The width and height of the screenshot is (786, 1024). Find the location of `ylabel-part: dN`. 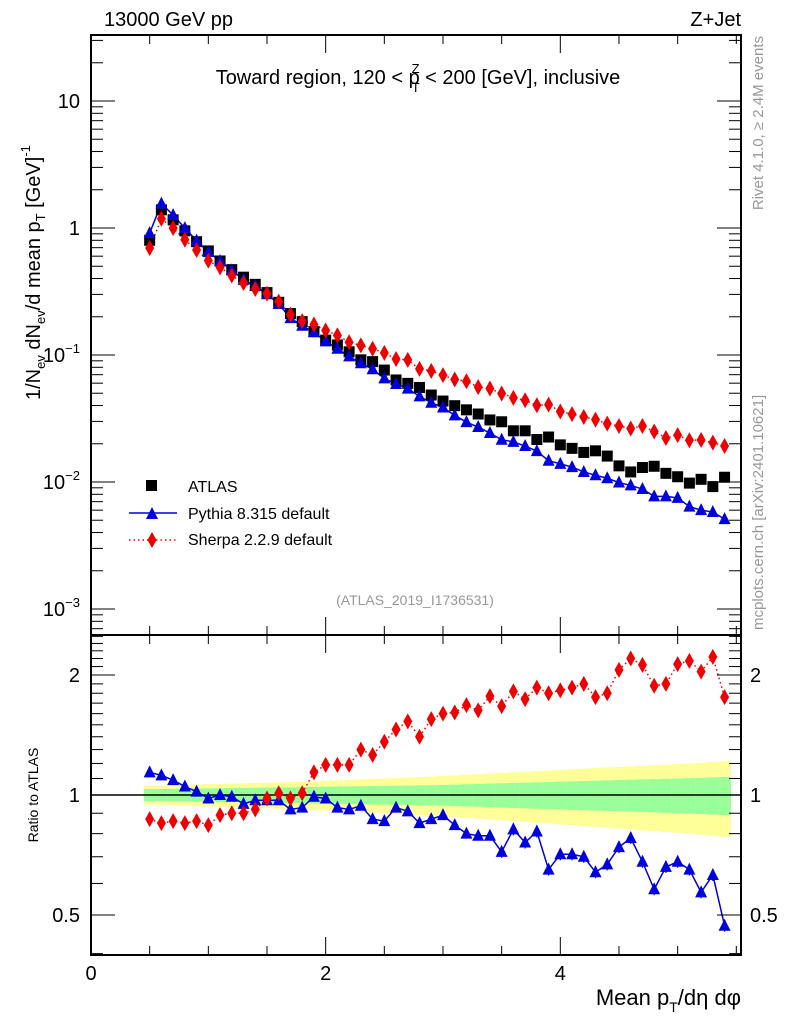

ylabel-part: dN is located at coordinates (34, 339).